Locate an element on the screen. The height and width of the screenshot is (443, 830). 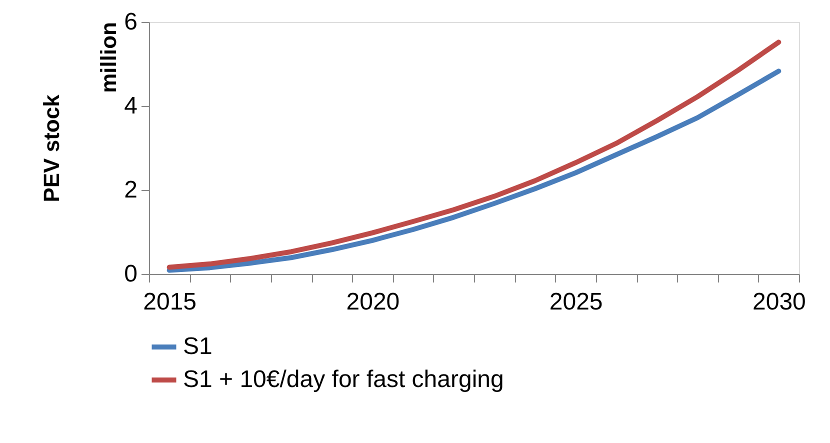
y-axis-title: PEV stock is located at coordinates (51, 148).